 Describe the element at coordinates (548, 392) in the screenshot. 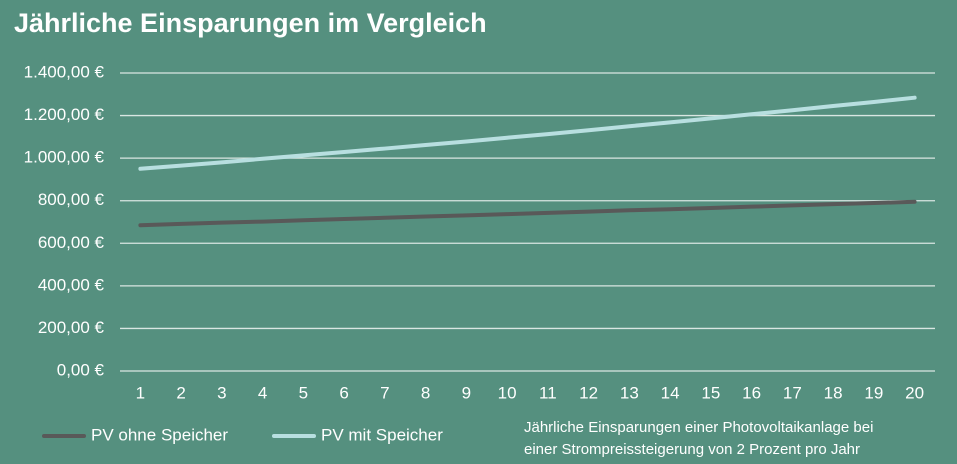

I see `x-tick-label: 11` at that location.